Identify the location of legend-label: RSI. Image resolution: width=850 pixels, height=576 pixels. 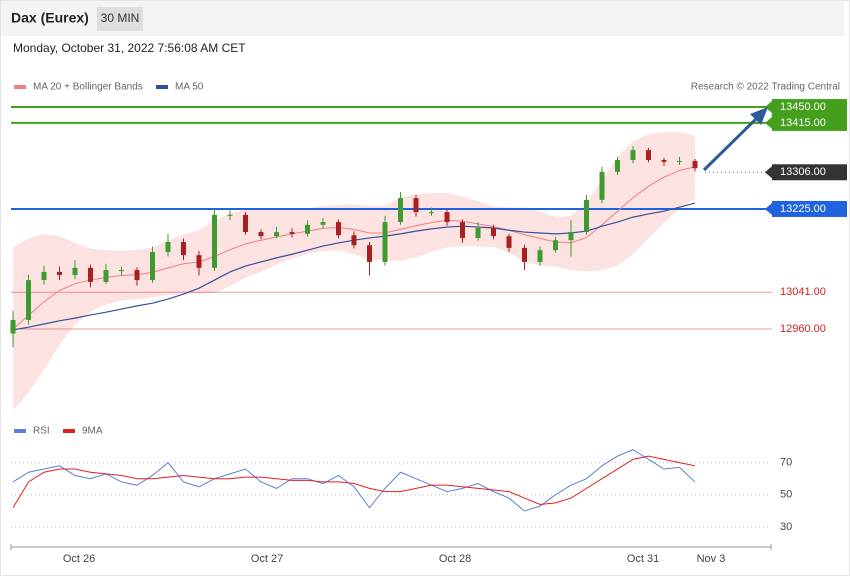
(41, 431).